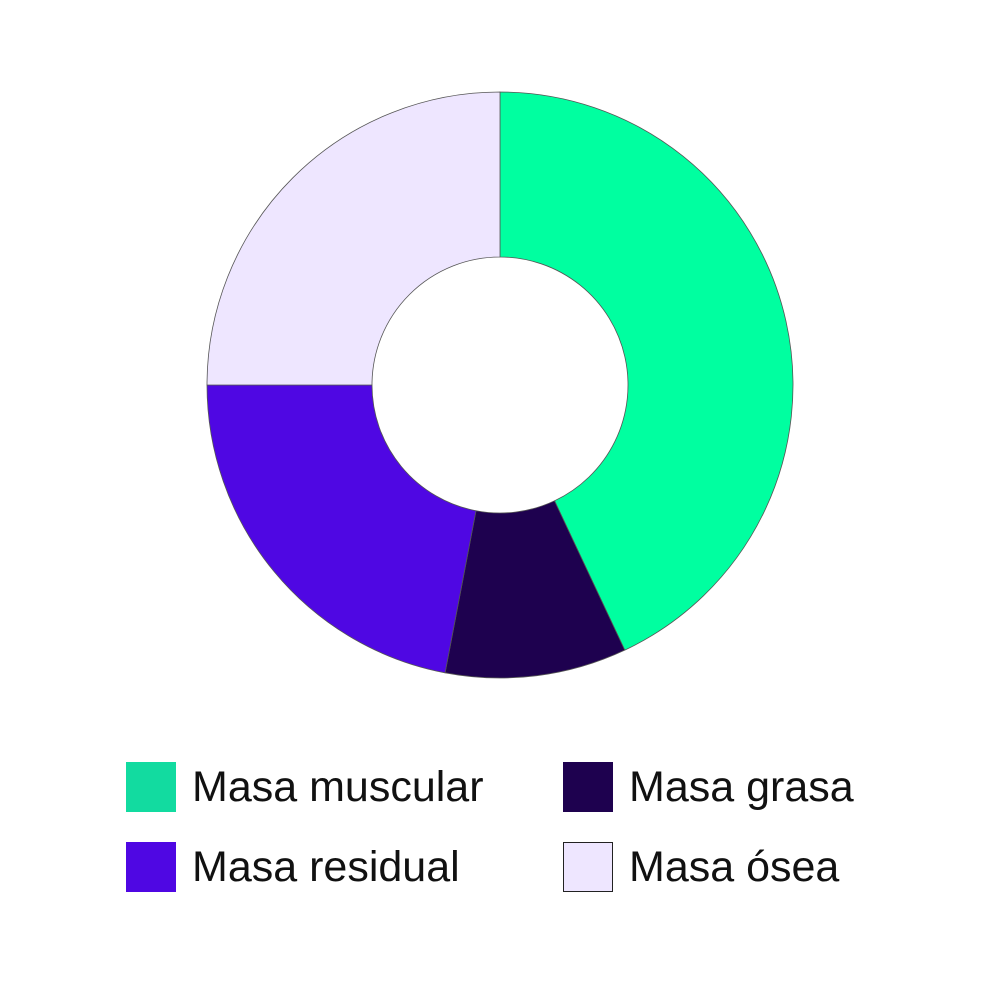 Image resolution: width=1000 pixels, height=1000 pixels. Describe the element at coordinates (341, 529) in the screenshot. I see `donut-slice-masa-residual` at that location.